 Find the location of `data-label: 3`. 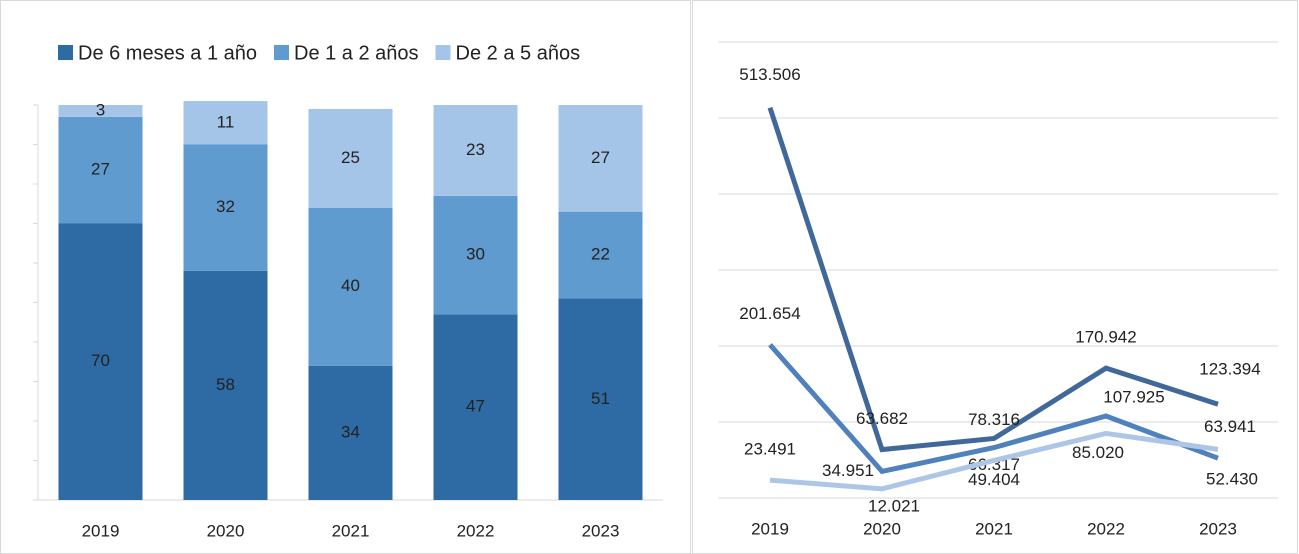

data-label: 3 is located at coordinates (100, 109).